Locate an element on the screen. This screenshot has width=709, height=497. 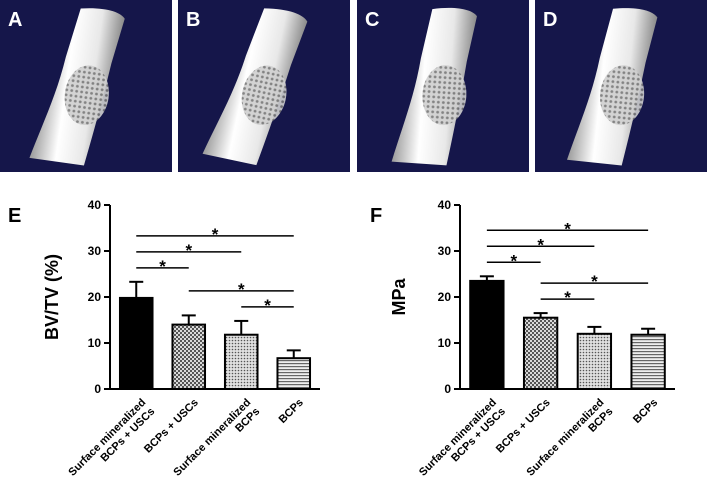
panel-label: A is located at coordinates (15, 20).